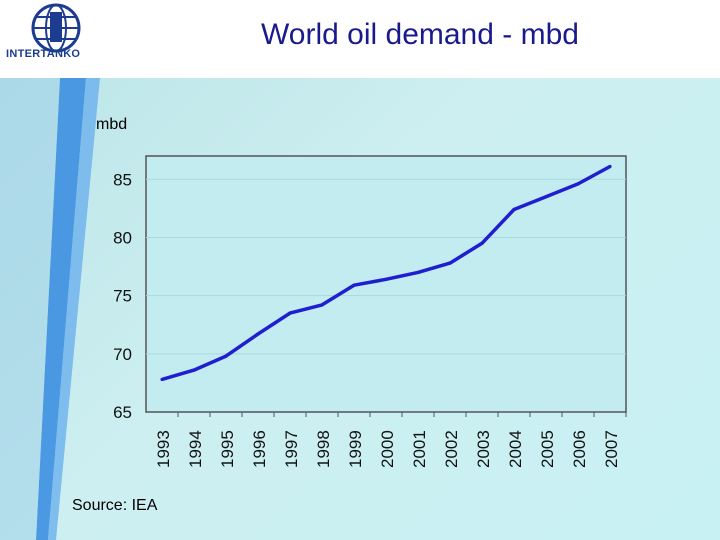  Describe the element at coordinates (43, 54) in the screenshot. I see `logo-wordmark: INTERTANKO` at that location.